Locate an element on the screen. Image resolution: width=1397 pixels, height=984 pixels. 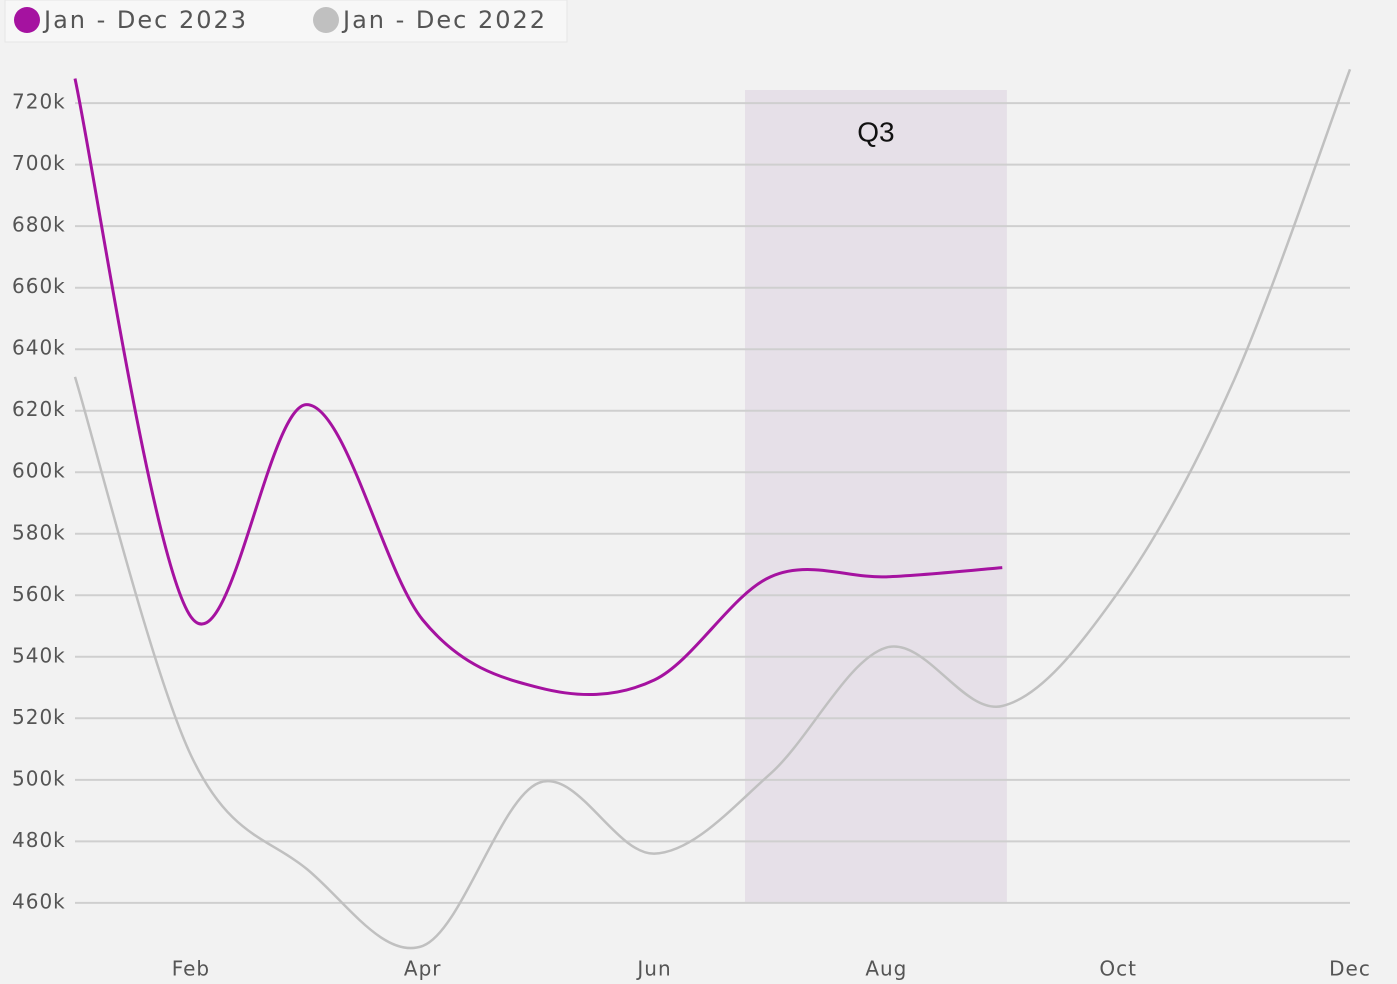
y-tick-label: 620k is located at coordinates (39, 409).